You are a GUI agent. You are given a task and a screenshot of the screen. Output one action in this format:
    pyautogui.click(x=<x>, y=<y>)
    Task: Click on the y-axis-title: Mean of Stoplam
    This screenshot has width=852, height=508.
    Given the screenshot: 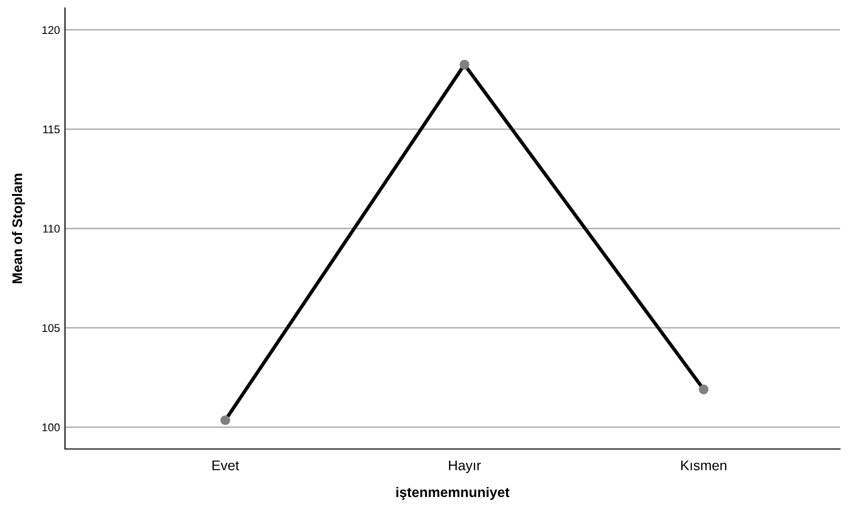 What is the action you would take?
    pyautogui.click(x=18, y=229)
    